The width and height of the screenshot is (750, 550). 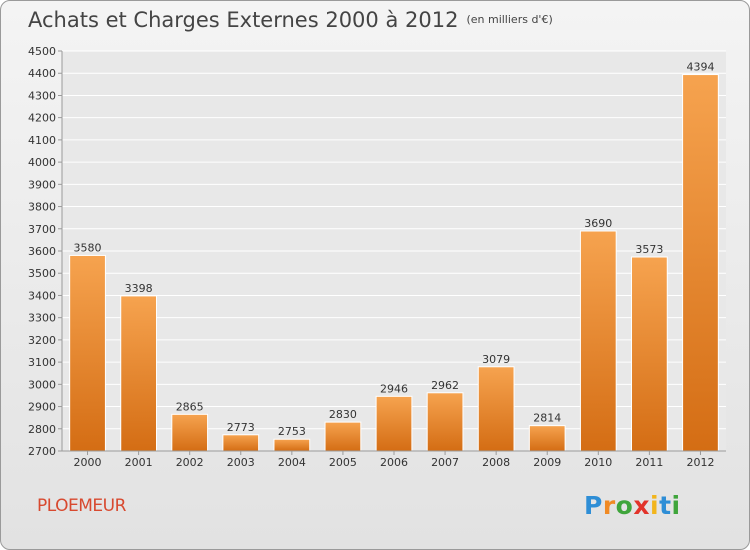 What do you see at coordinates (42, 162) in the screenshot?
I see `y-tick-label: 4000` at bounding box center [42, 162].